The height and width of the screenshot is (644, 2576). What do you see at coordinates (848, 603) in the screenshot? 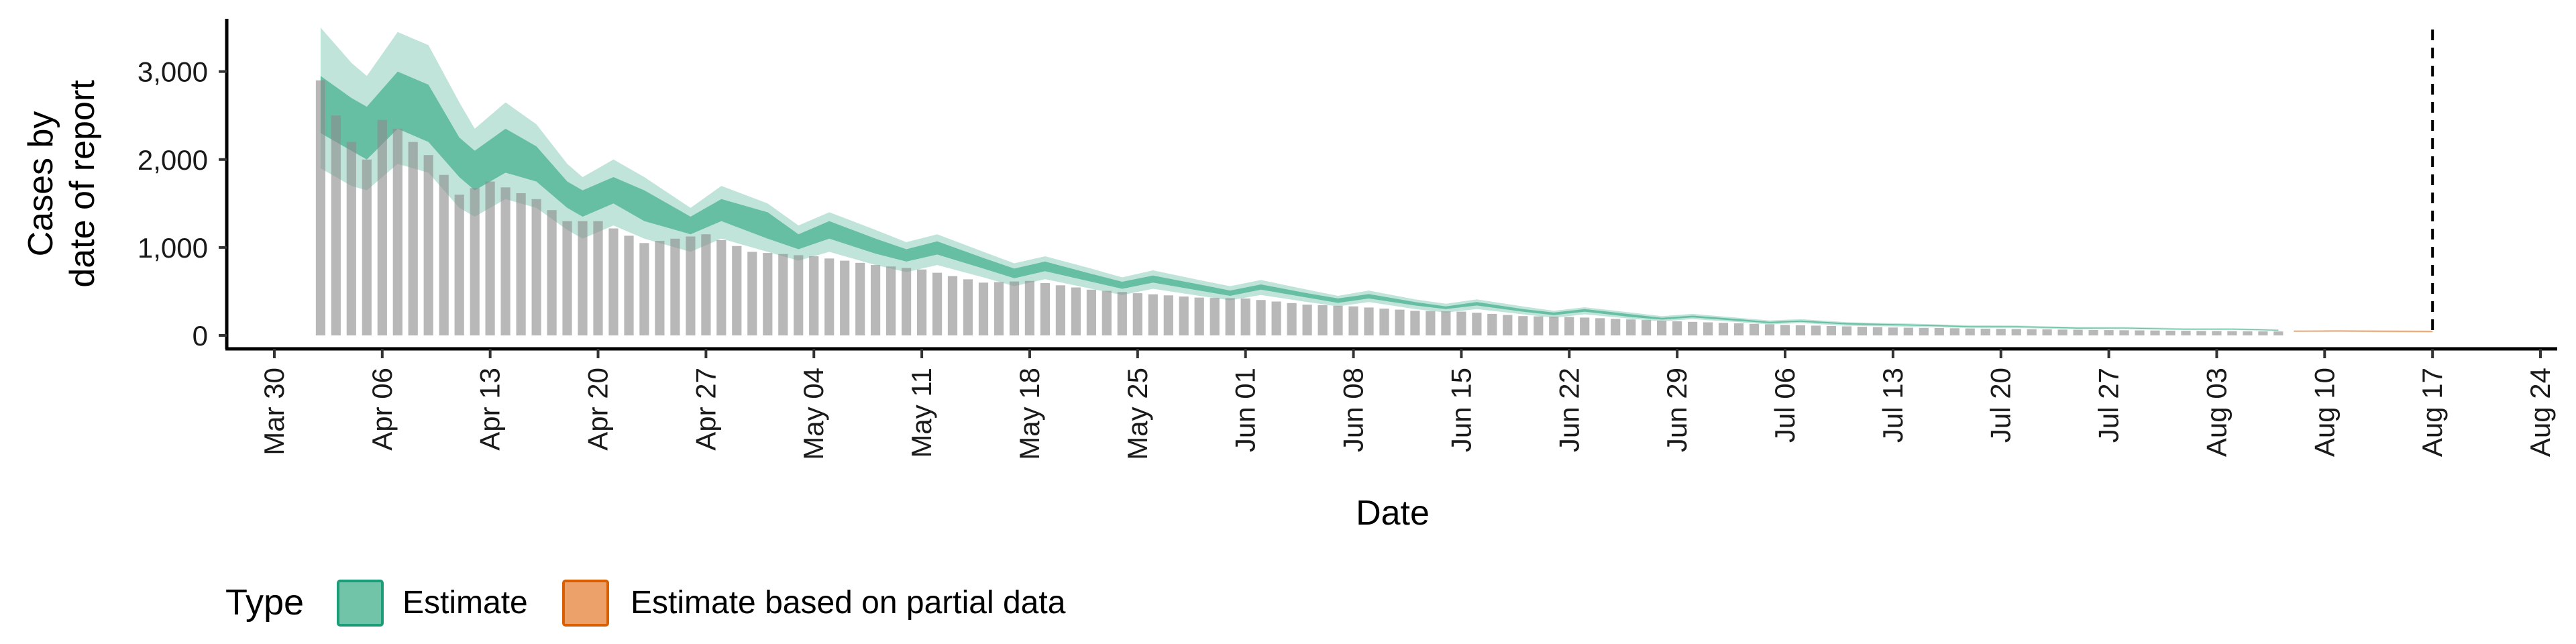
I see `legend-label-partial: Estimate based on partial data` at bounding box center [848, 603].